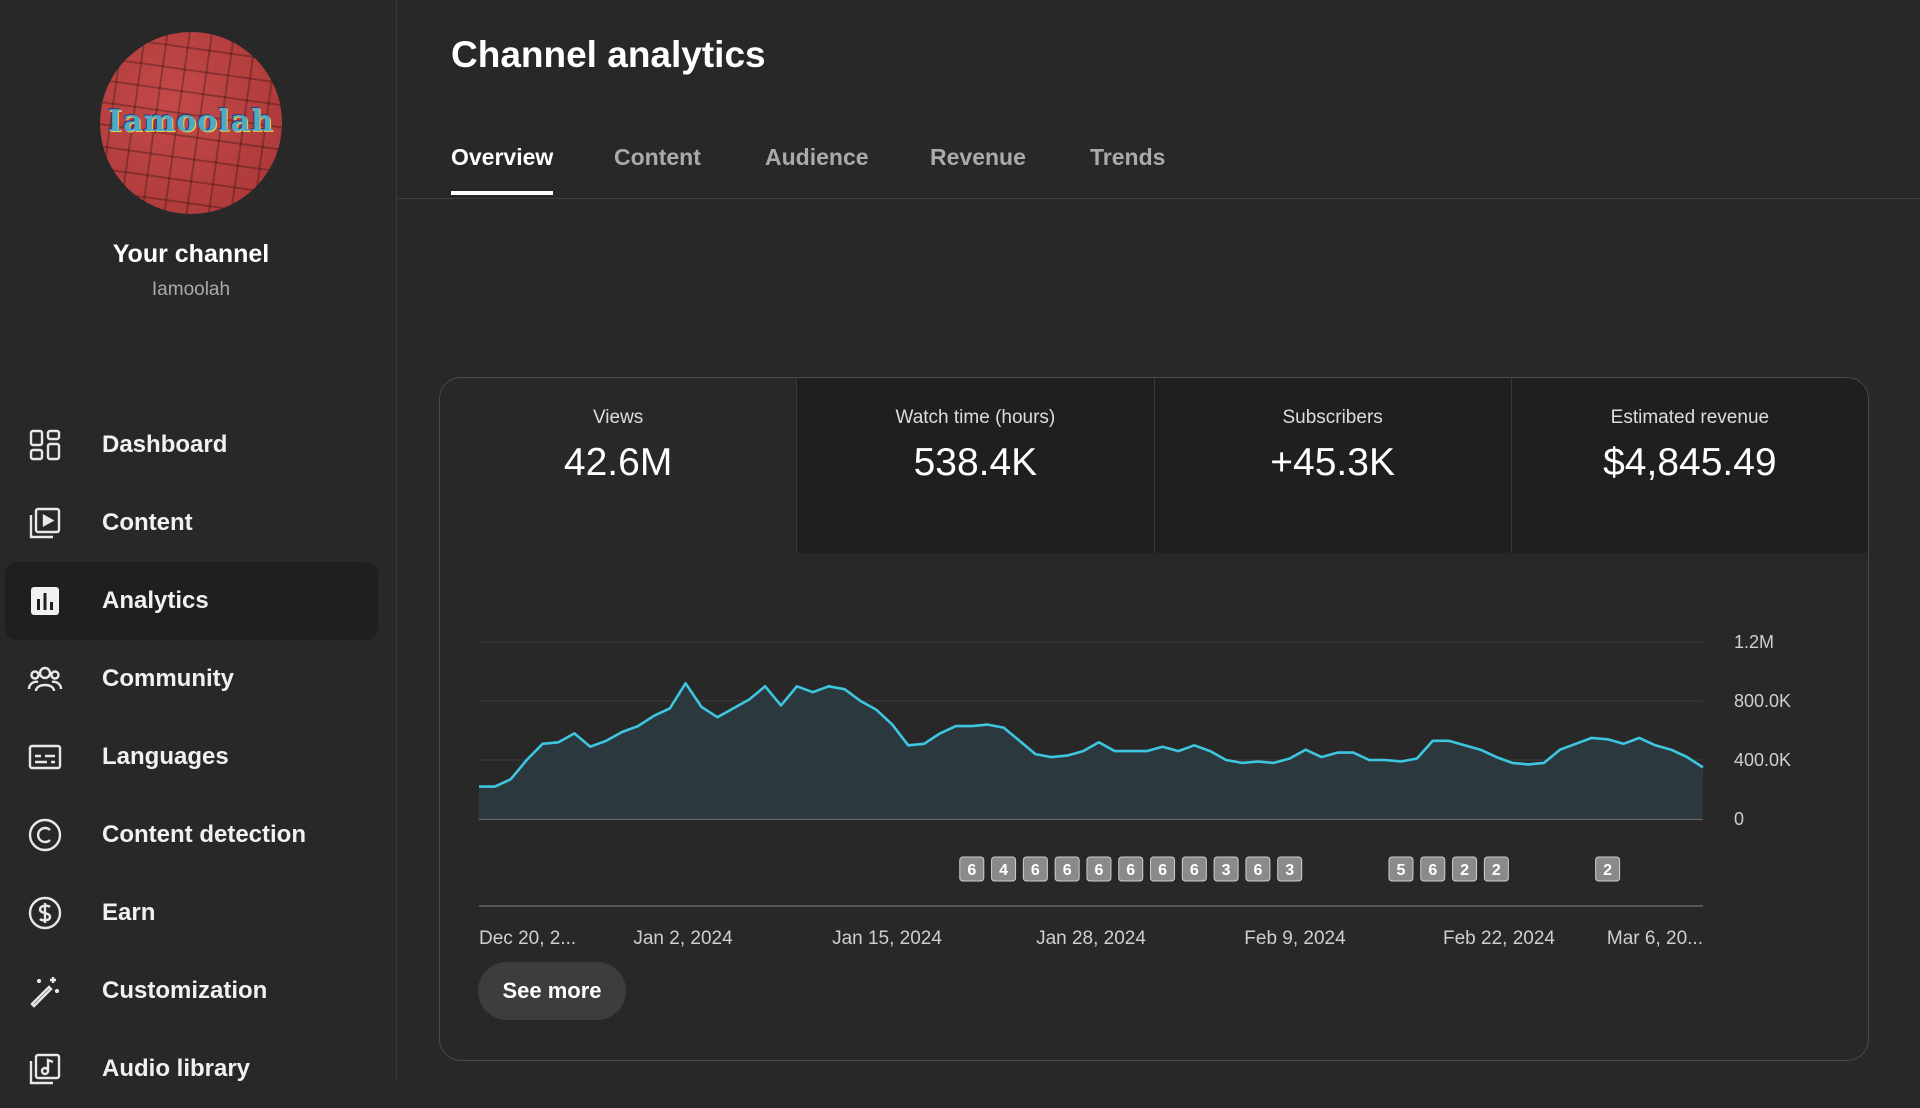 This screenshot has height=1108, width=1920. Describe the element at coordinates (502, 169) in the screenshot. I see `tab-overview: Overview` at that location.